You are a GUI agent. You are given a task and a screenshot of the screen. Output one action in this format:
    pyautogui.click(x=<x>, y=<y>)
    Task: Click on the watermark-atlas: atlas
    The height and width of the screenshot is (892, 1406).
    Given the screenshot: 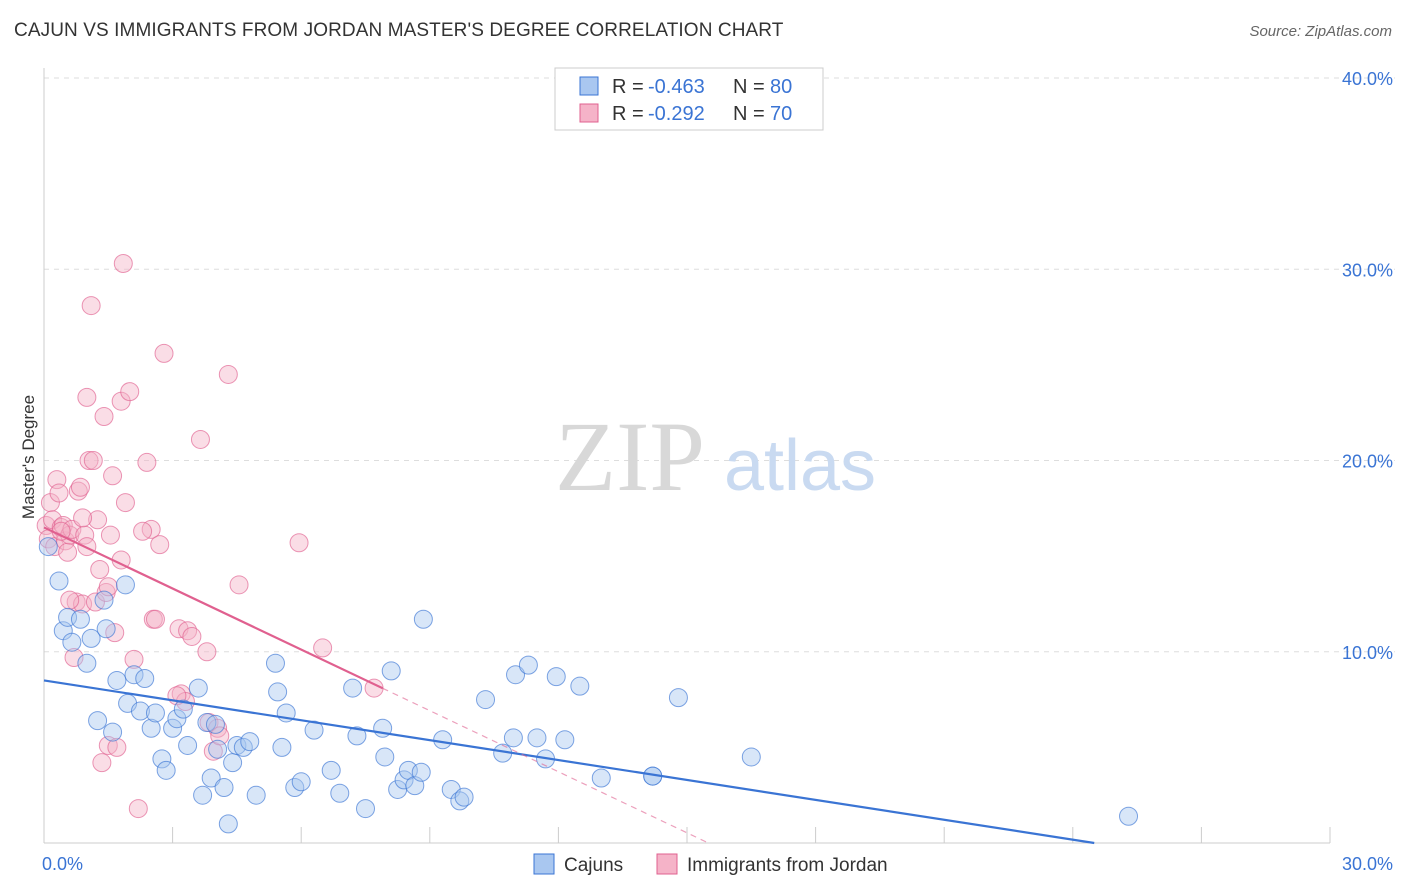 What is the action you would take?
    pyautogui.click(x=800, y=466)
    